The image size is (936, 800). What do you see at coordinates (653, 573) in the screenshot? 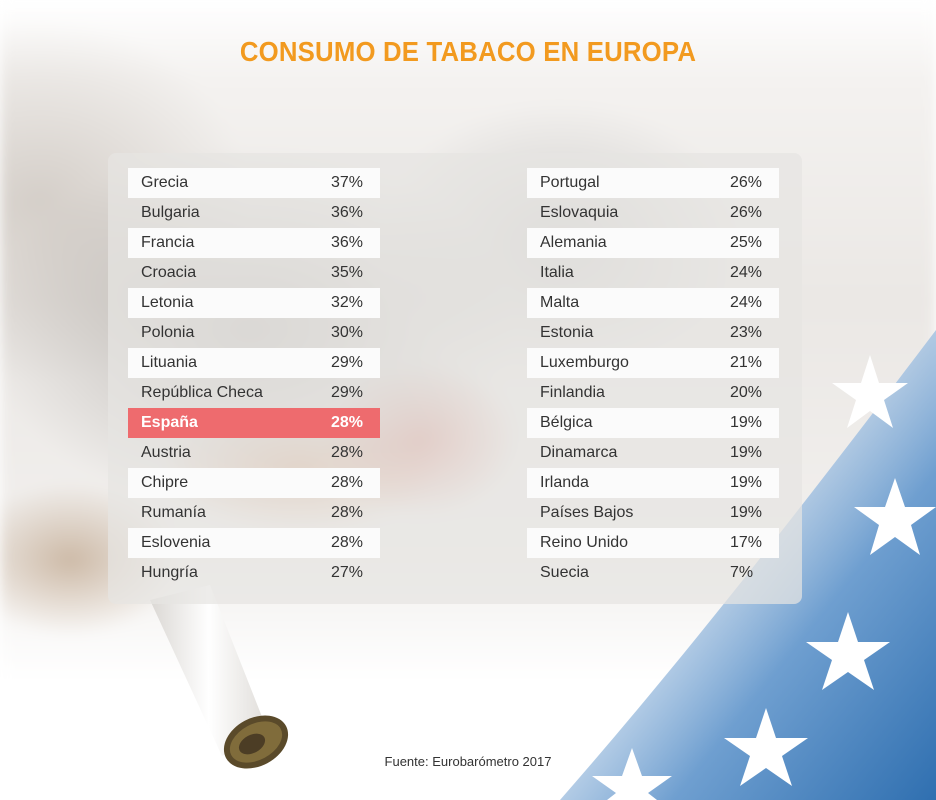
I see `table-row: Suecia 7%` at bounding box center [653, 573].